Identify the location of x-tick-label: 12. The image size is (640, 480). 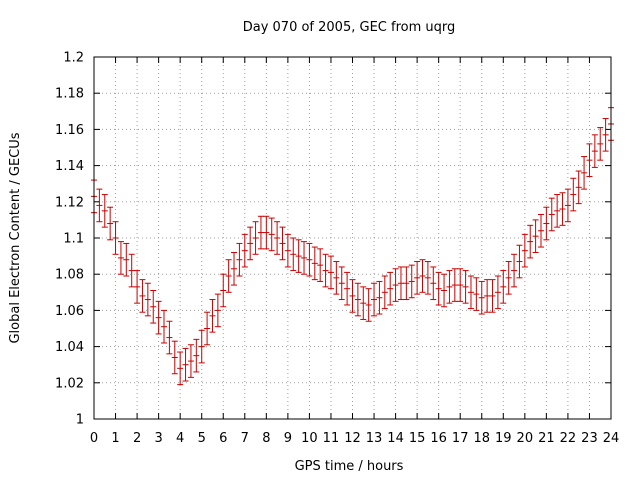
(352, 438).